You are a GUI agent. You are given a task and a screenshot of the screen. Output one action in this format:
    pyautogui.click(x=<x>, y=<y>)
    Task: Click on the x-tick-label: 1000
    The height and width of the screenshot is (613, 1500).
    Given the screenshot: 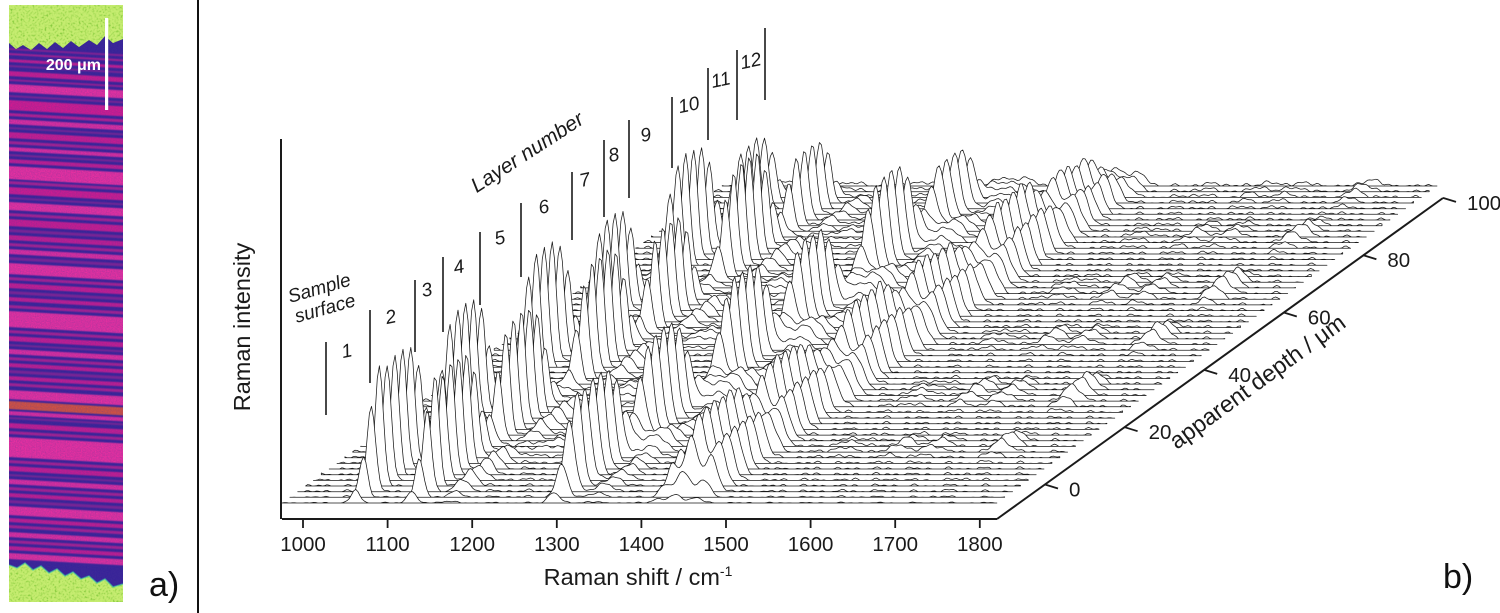 What is the action you would take?
    pyautogui.click(x=303, y=544)
    